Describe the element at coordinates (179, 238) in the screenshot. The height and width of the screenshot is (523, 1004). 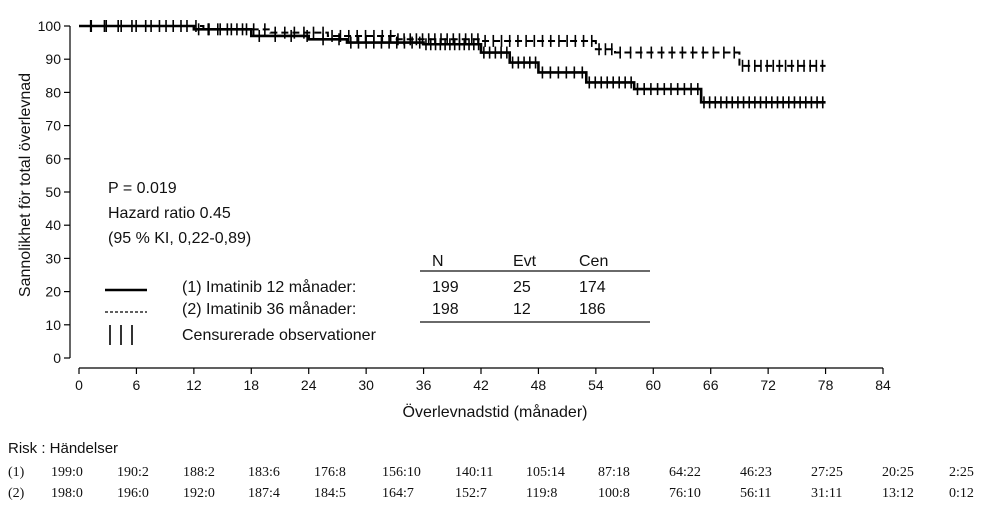
I see `confidence-interval: (95 % KI, 0,22-0,89)` at that location.